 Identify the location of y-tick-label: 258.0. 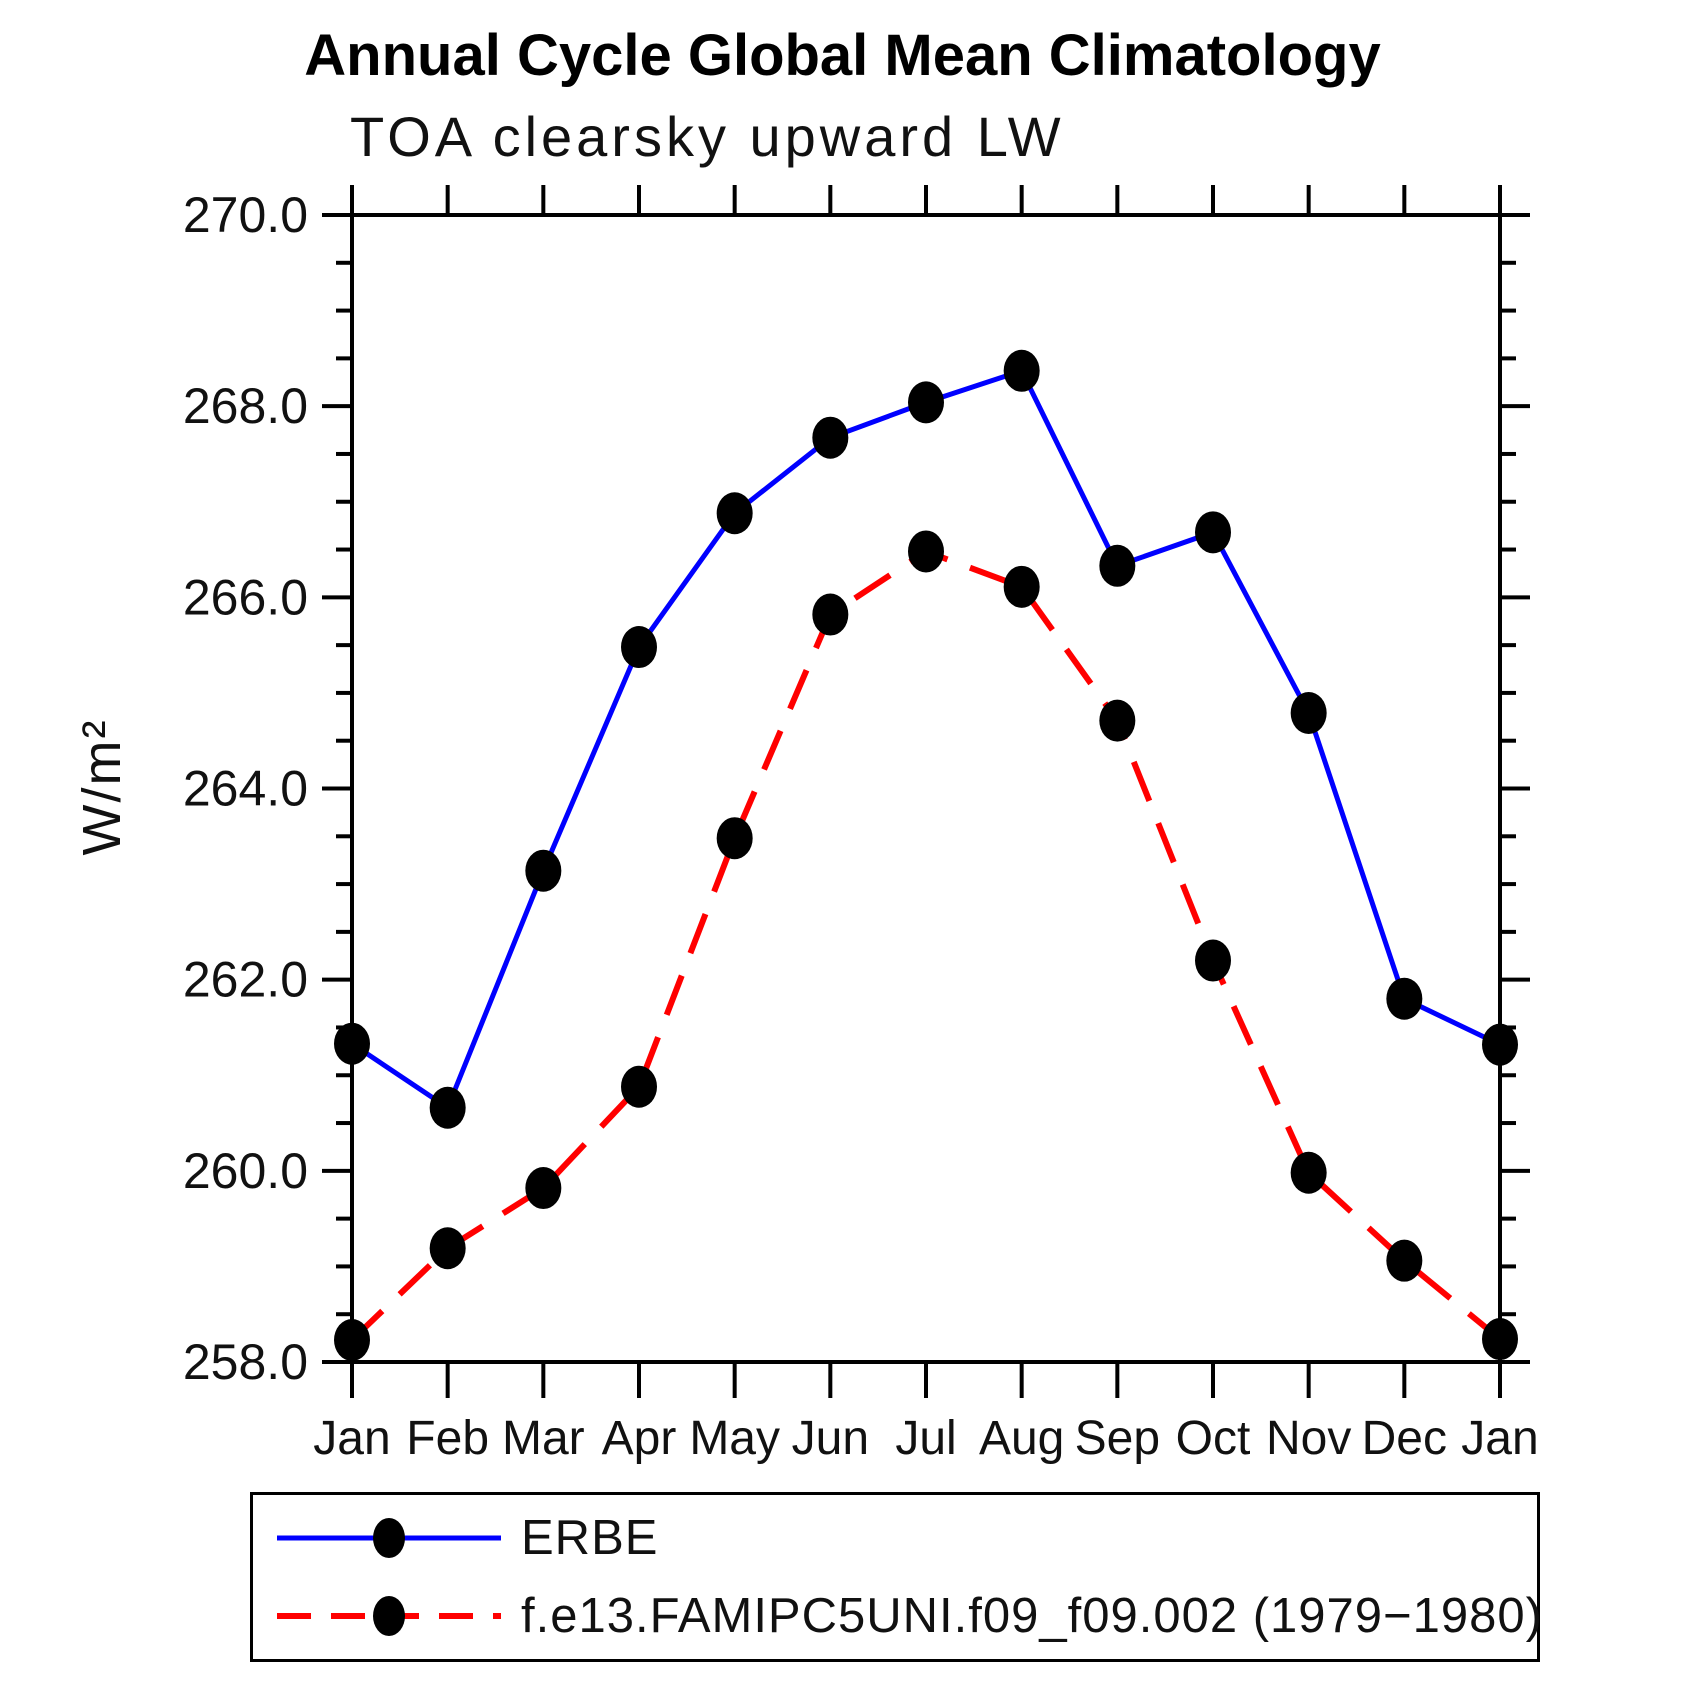
(245, 1362).